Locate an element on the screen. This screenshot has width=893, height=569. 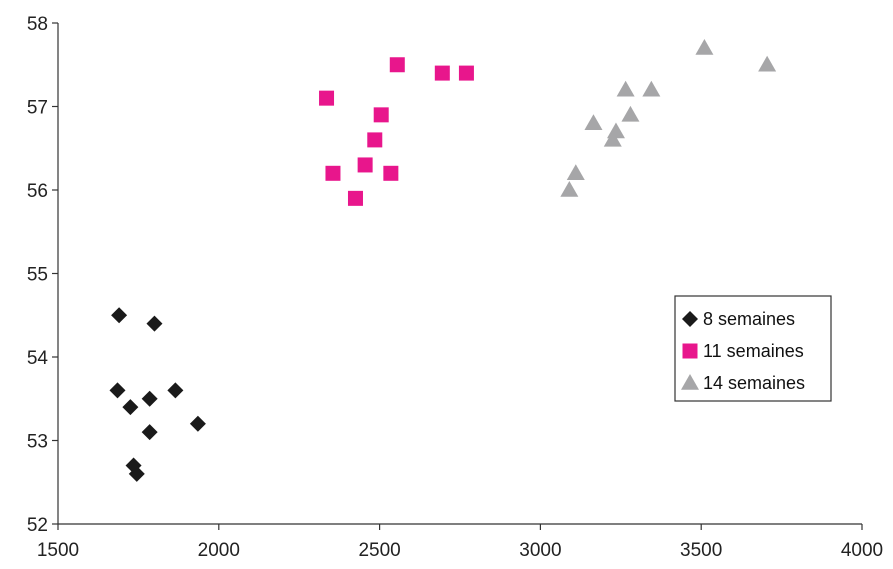
y-tick-label: 57 is located at coordinates (37, 108).